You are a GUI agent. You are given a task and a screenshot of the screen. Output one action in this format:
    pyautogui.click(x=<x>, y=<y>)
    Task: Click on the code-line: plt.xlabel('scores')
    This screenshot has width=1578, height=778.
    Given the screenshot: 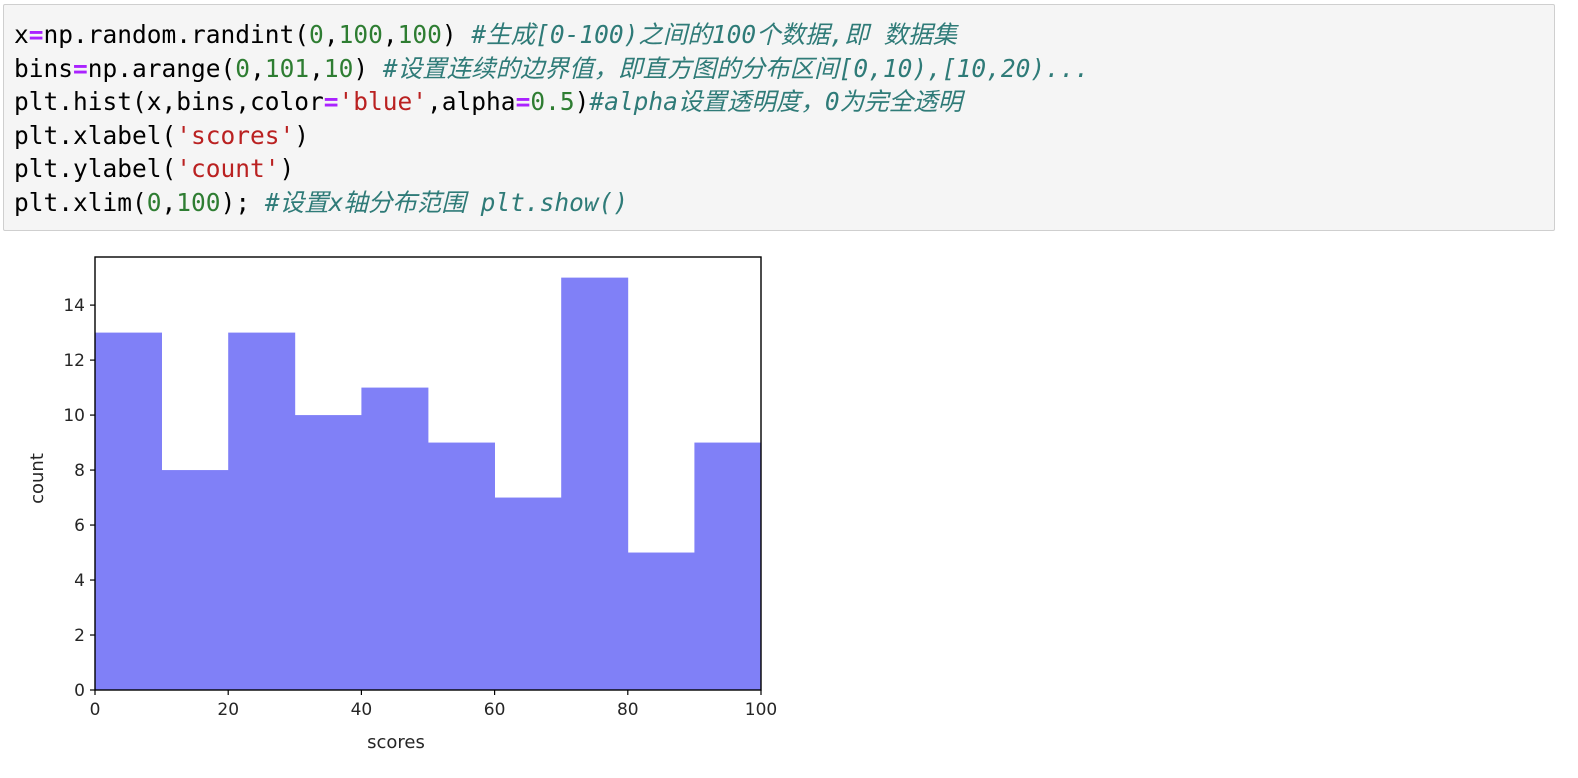 What is the action you would take?
    pyautogui.click(x=551, y=136)
    